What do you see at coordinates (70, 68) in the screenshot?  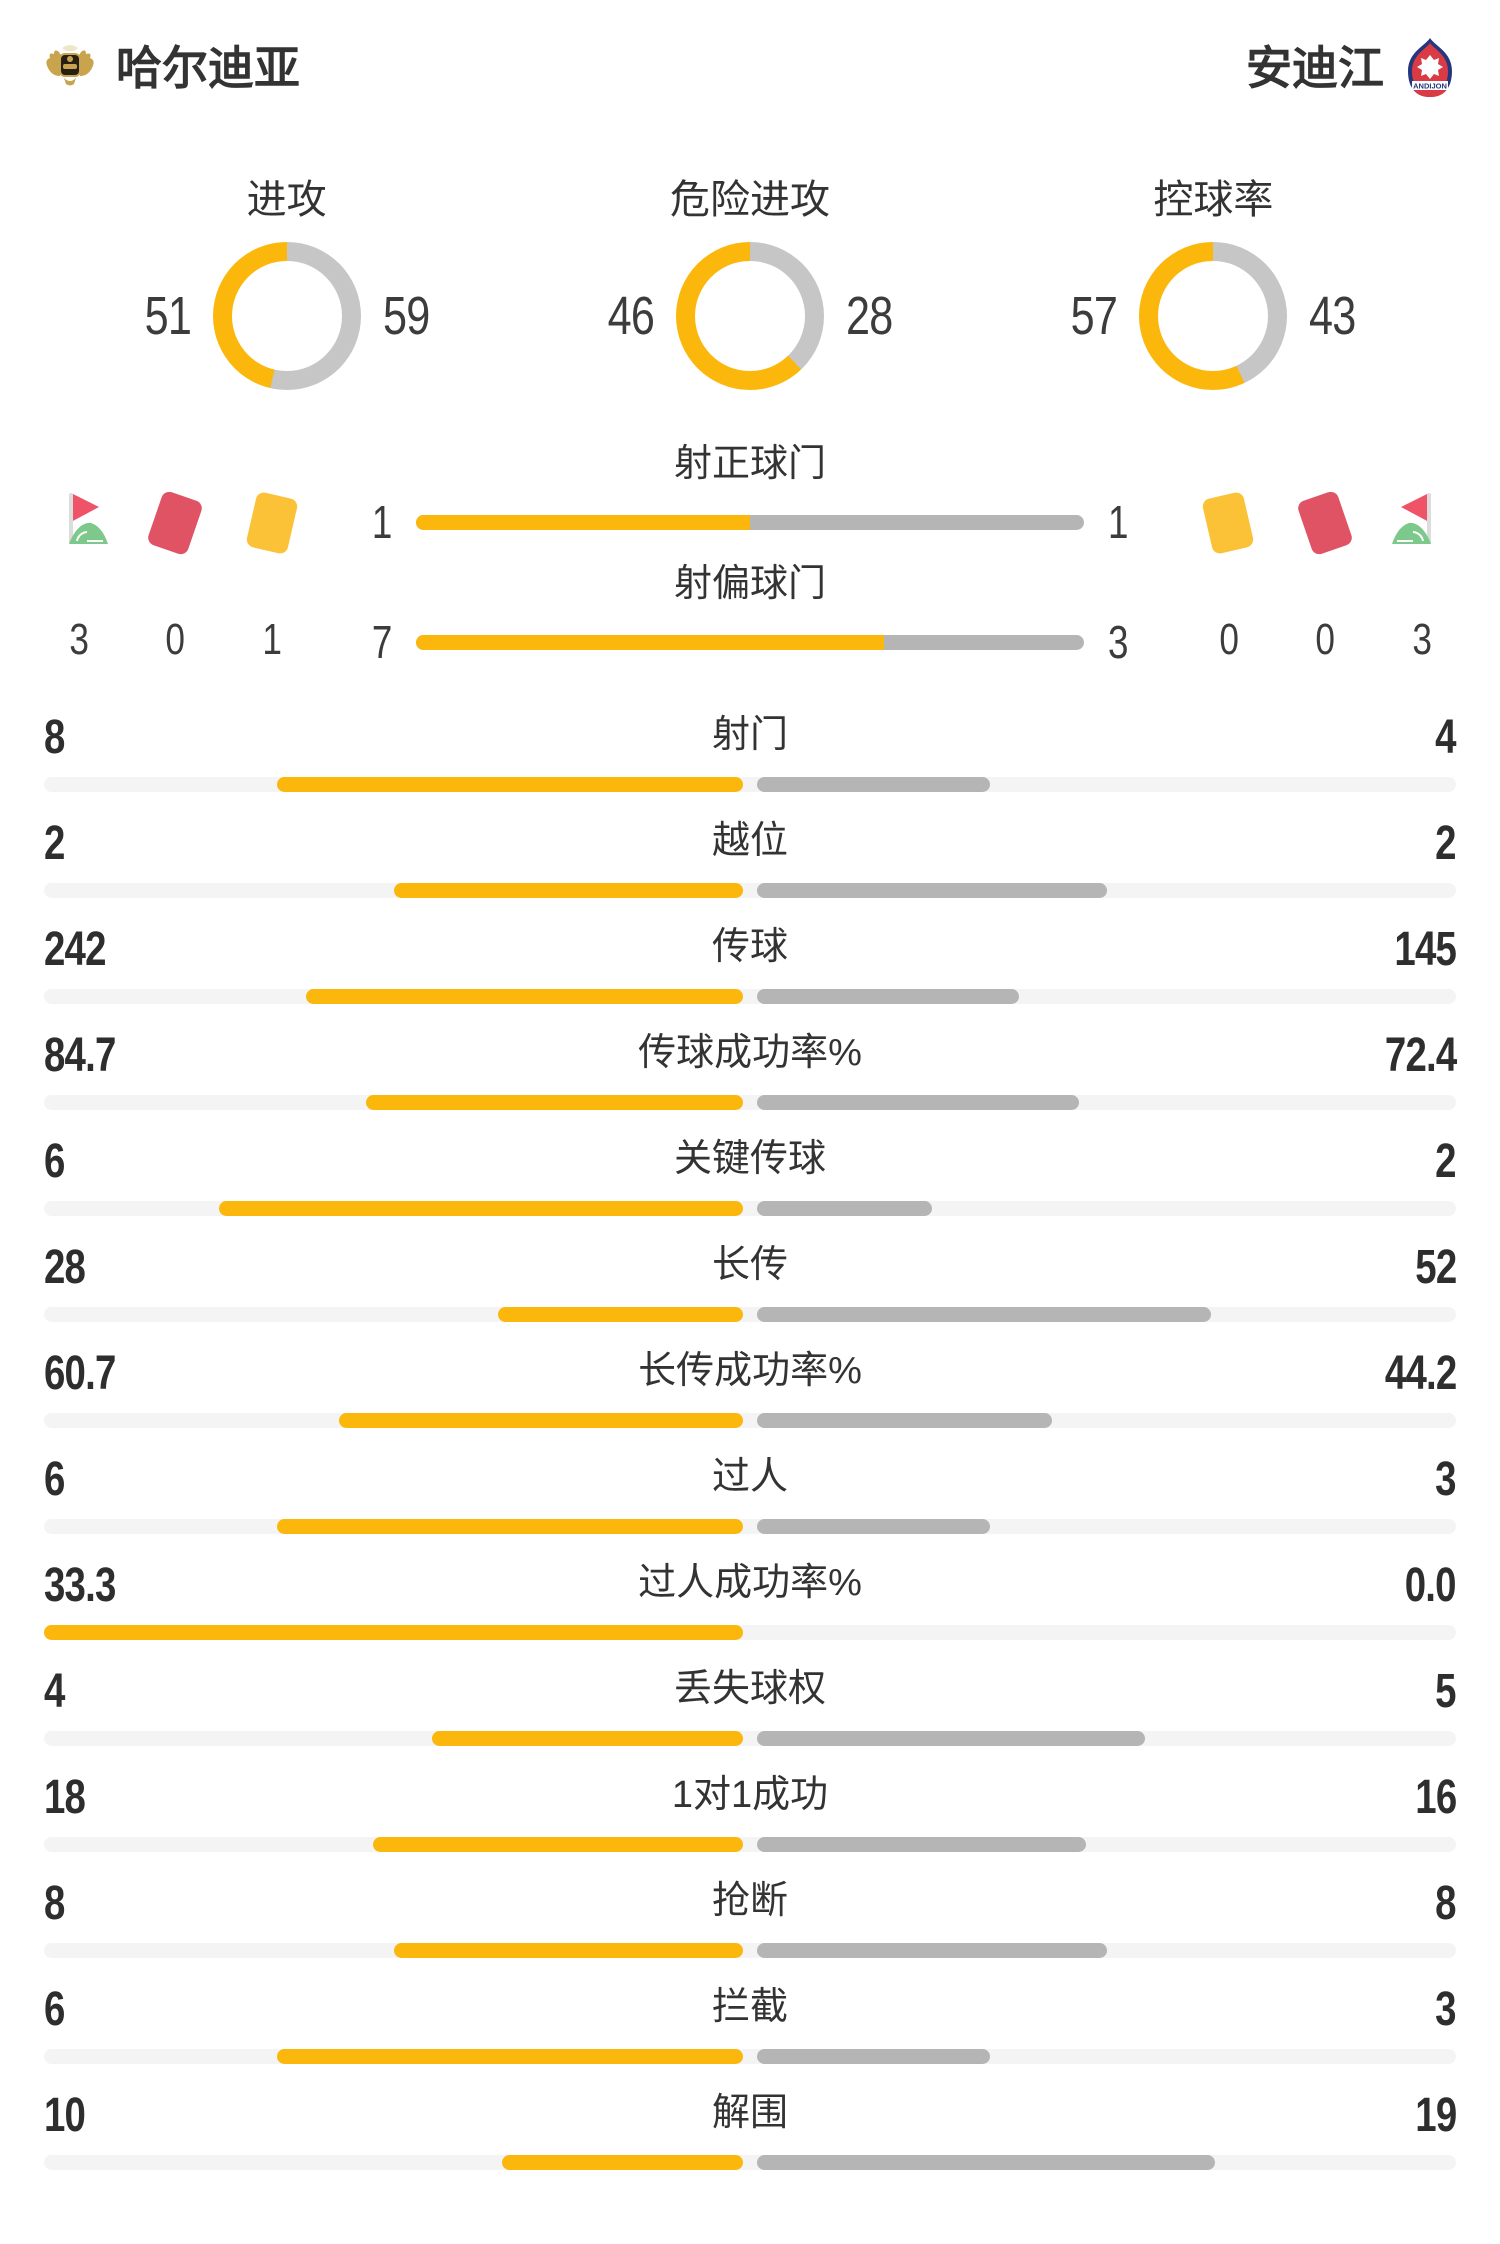 I see `home-team-logo-icon` at bounding box center [70, 68].